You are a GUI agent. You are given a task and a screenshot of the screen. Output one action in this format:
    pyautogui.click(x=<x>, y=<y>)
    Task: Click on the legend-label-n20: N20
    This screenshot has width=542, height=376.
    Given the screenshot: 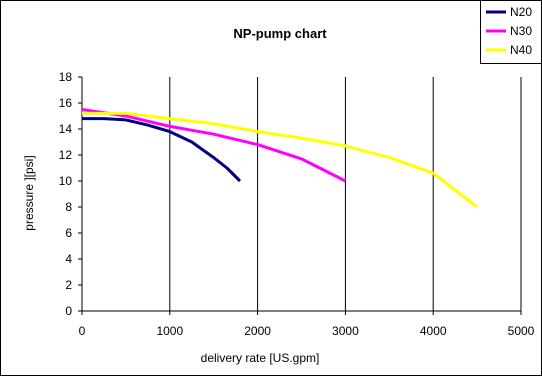 What is the action you would take?
    pyautogui.click(x=521, y=12)
    